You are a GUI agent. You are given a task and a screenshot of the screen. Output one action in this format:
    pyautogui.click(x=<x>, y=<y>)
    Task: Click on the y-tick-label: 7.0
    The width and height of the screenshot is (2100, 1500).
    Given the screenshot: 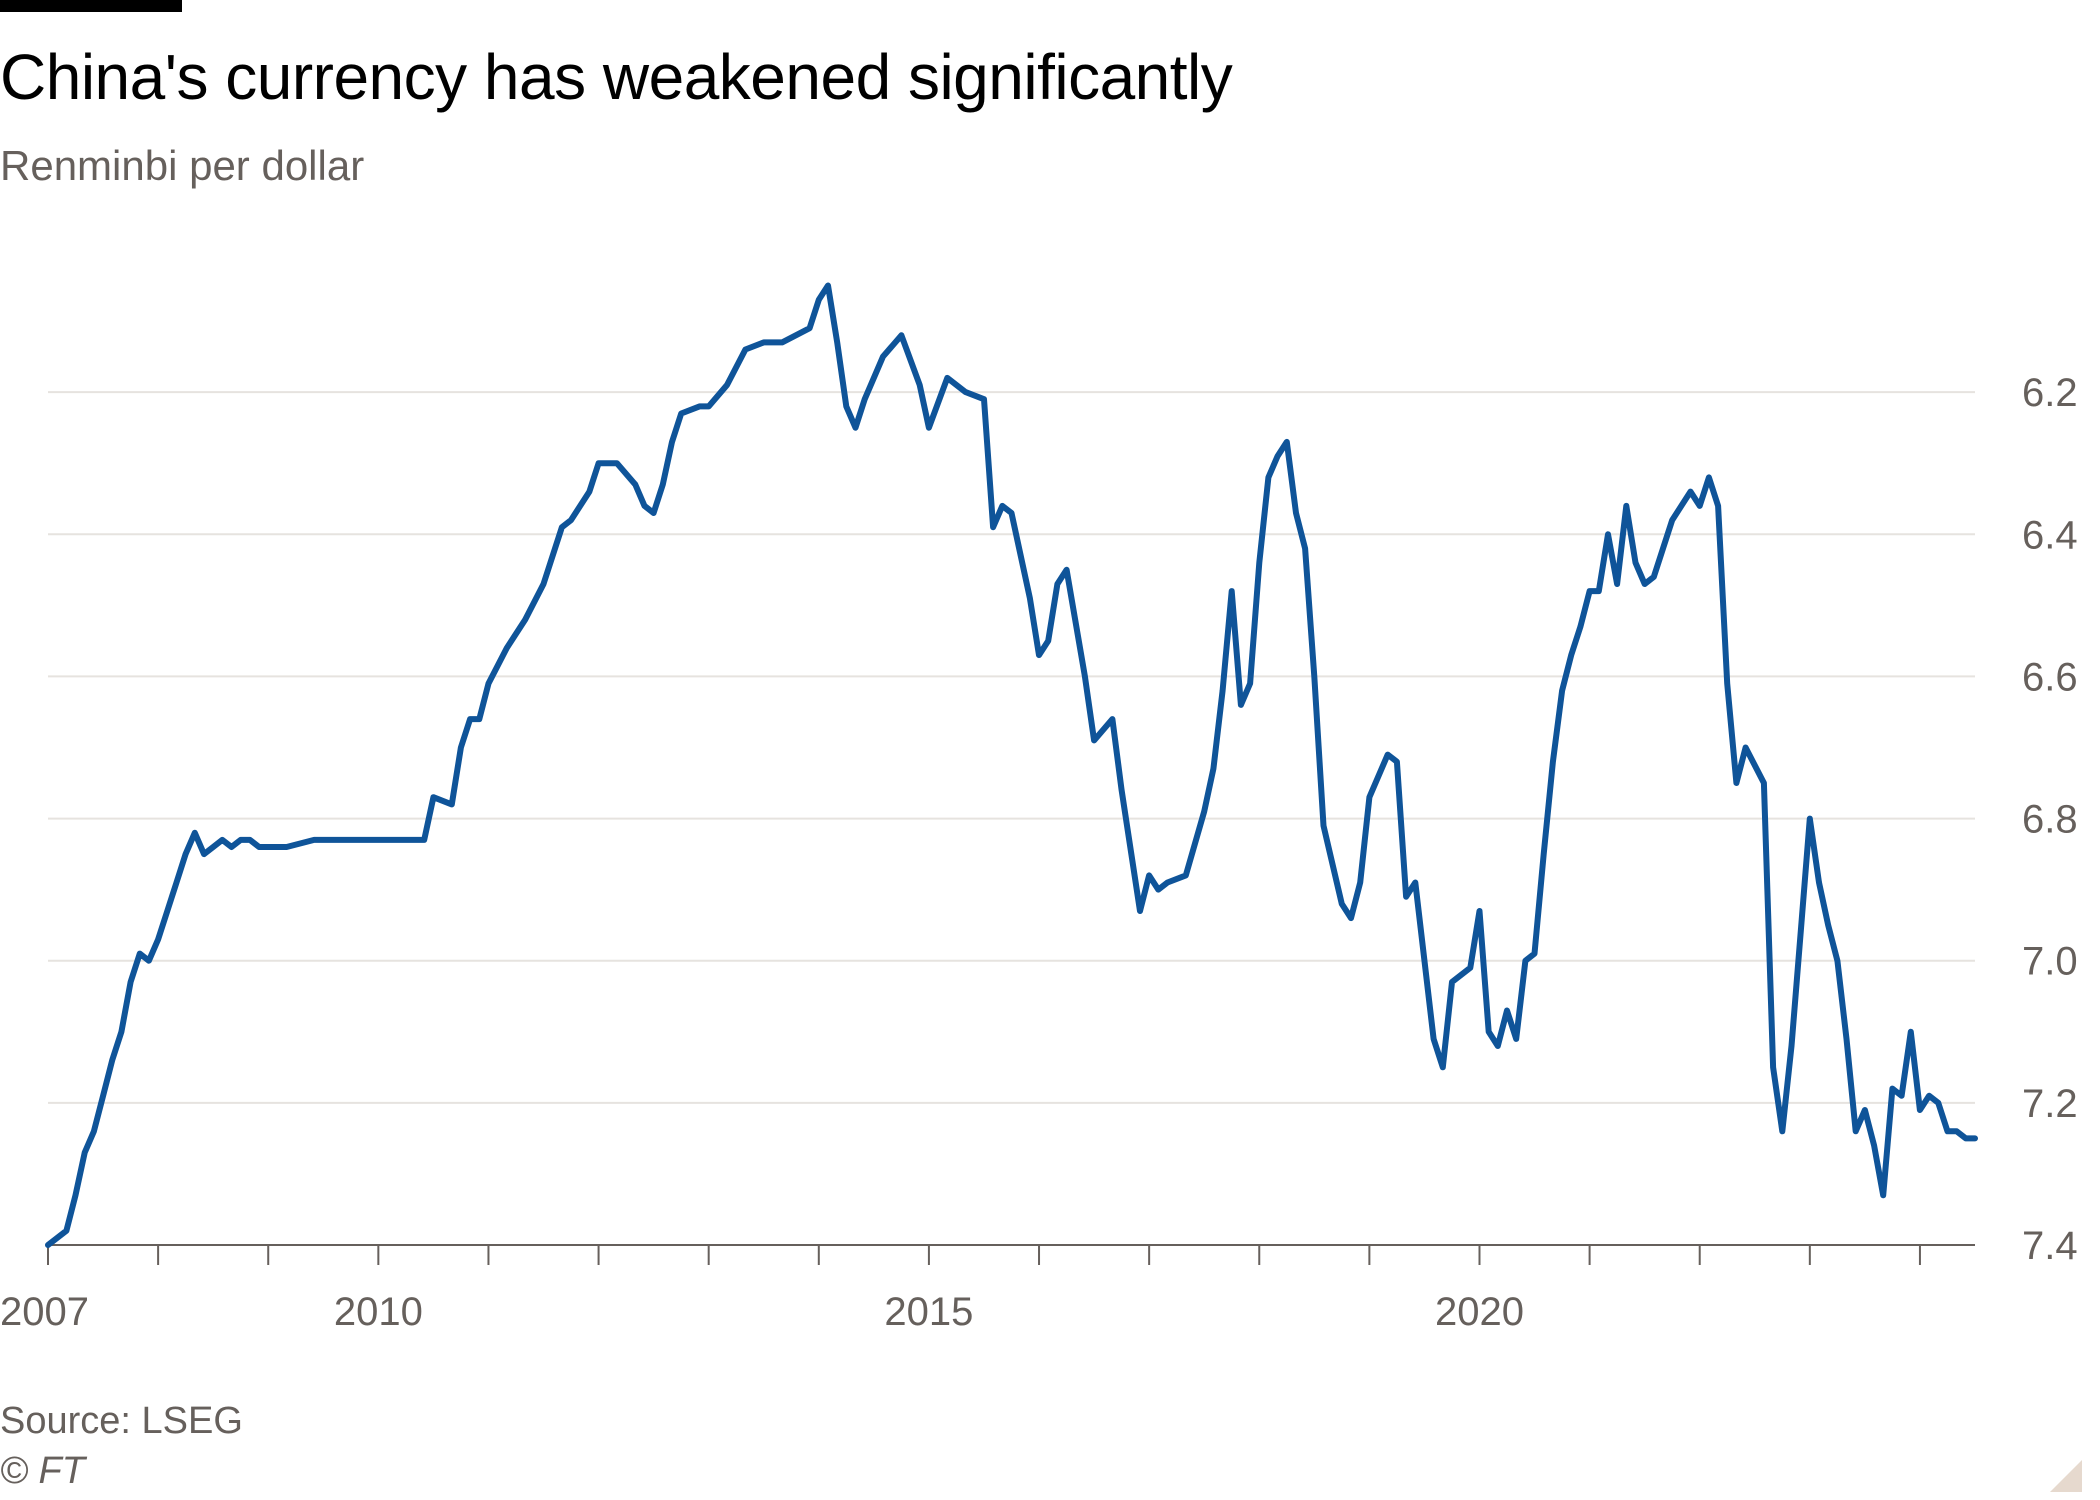 What is the action you would take?
    pyautogui.click(x=2050, y=962)
    